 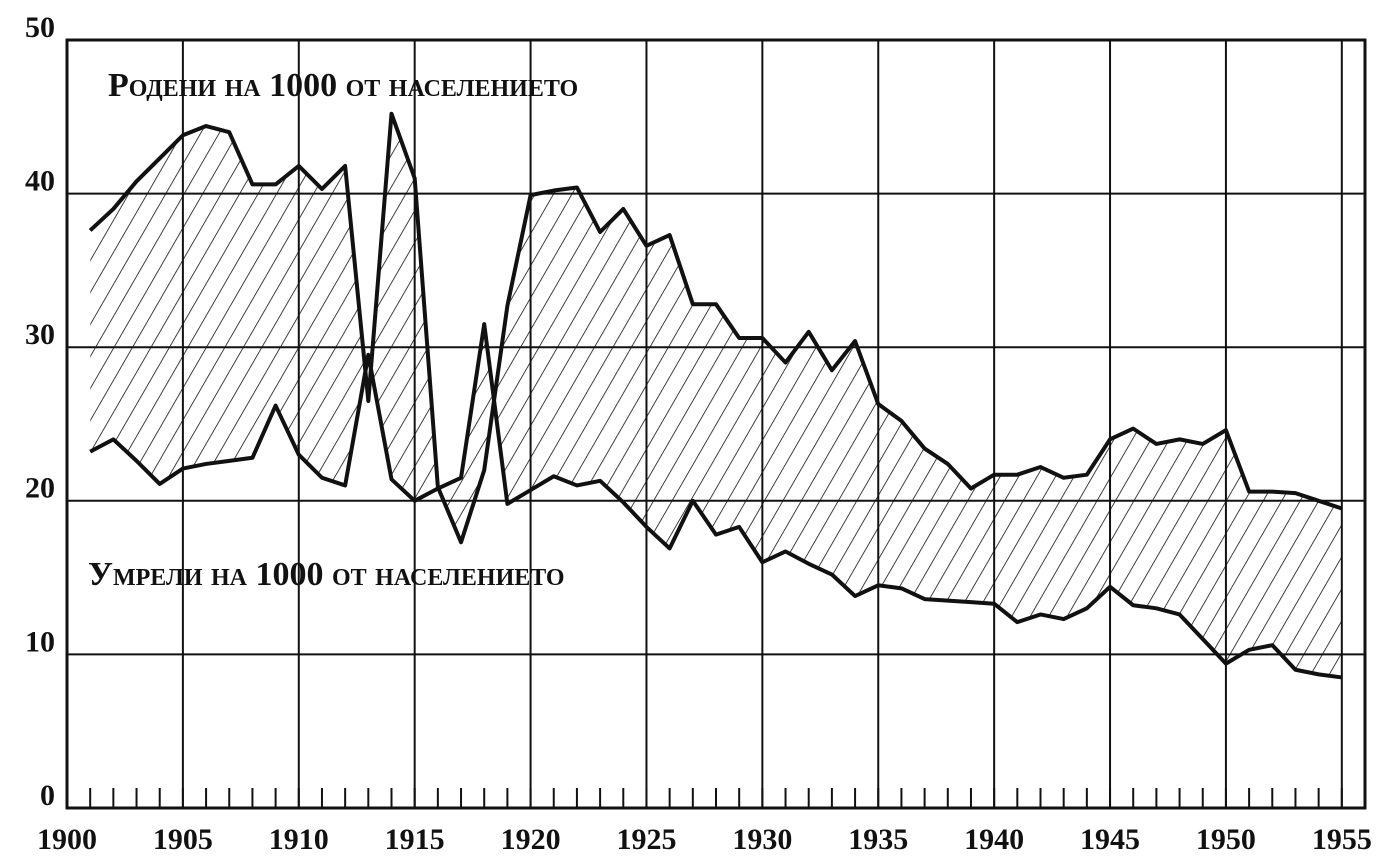 I want to click on x-tick-label: 1950, so click(x=1226, y=839).